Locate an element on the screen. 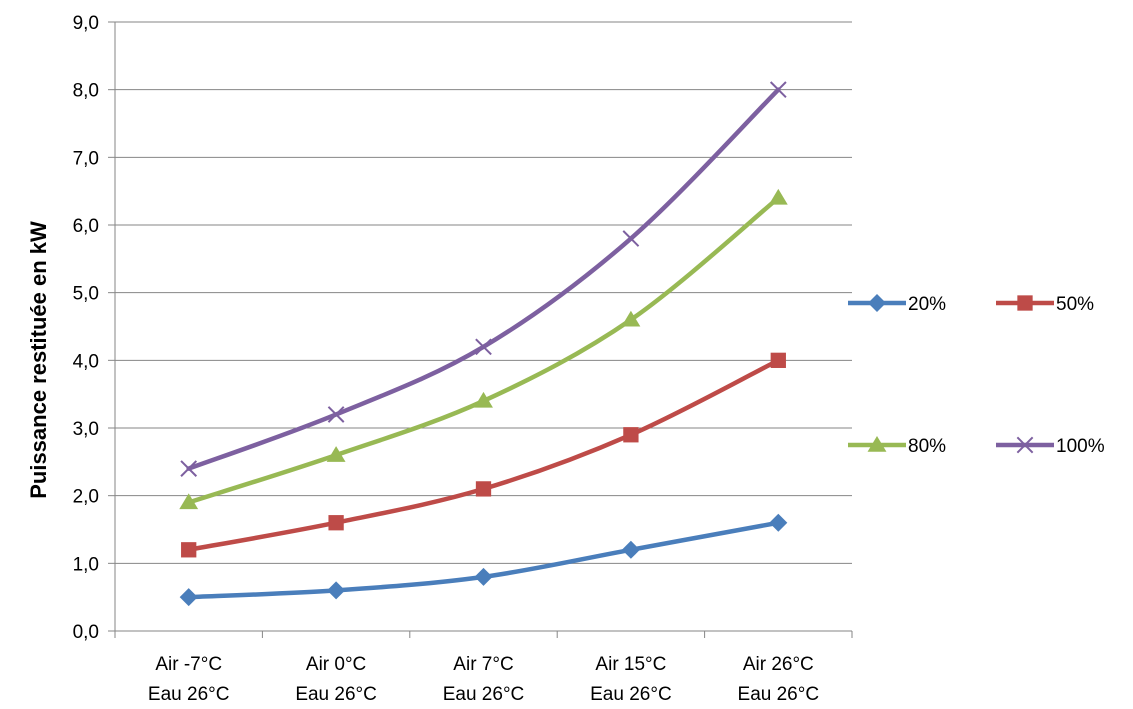 The width and height of the screenshot is (1133, 709). y-tick-labels: 0,0 1,0 2,0 3,0 4,0 5,0 6,0 7,0 8,0 9,0 is located at coordinates (86, 328).